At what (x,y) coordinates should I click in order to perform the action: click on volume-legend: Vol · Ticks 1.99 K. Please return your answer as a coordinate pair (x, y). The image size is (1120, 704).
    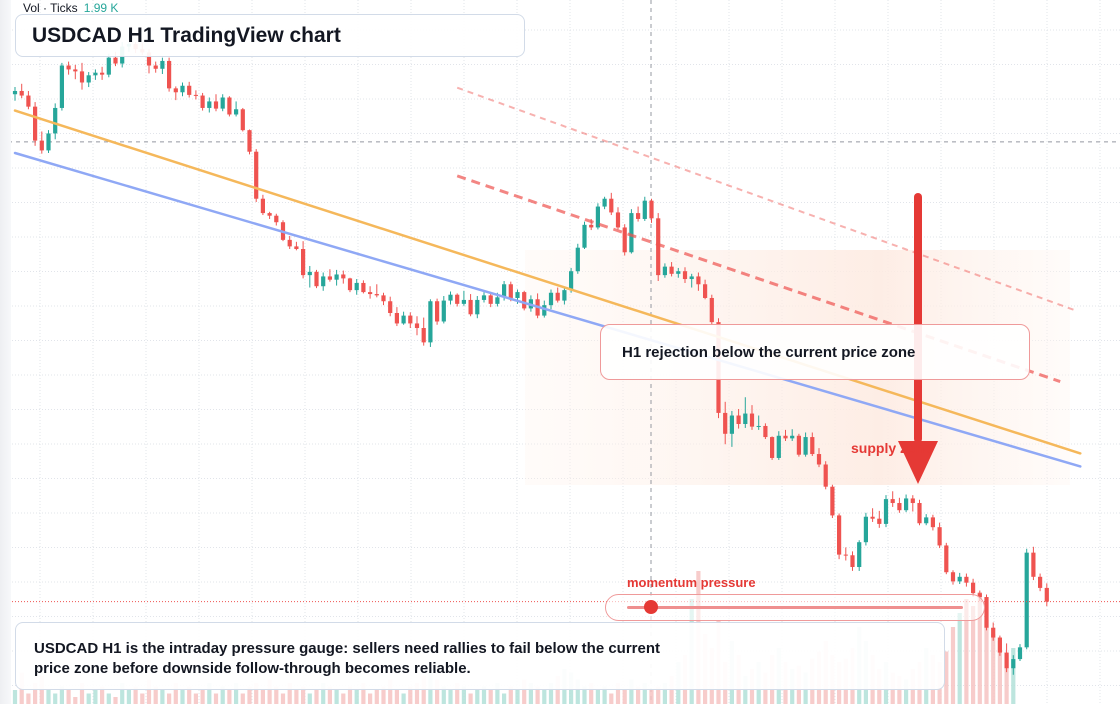
    Looking at the image, I should click on (70, 8).